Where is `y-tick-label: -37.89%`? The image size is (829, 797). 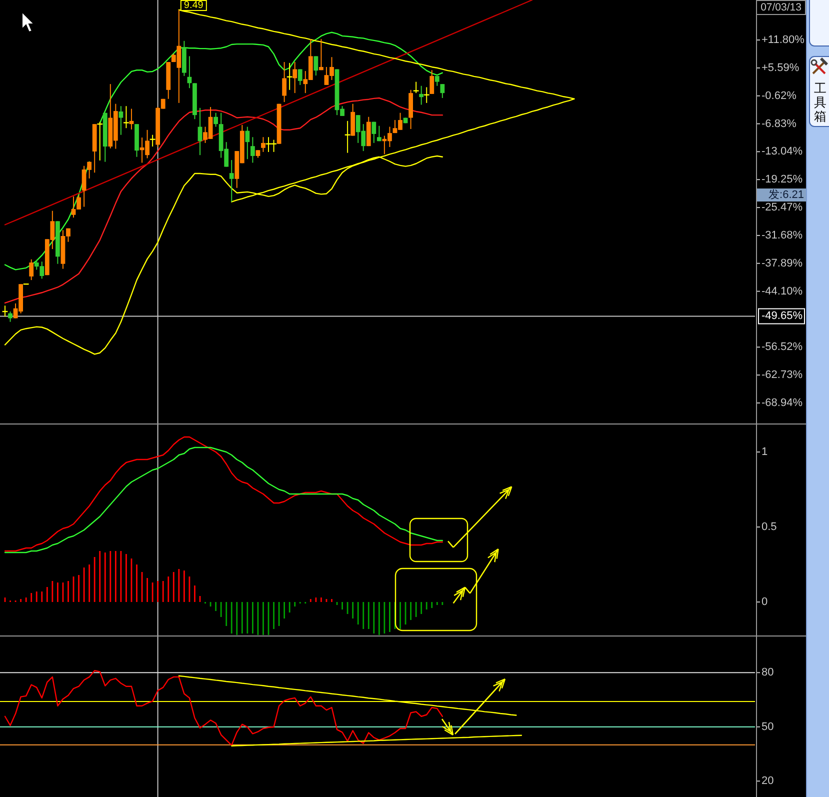 y-tick-label: -37.89% is located at coordinates (782, 263).